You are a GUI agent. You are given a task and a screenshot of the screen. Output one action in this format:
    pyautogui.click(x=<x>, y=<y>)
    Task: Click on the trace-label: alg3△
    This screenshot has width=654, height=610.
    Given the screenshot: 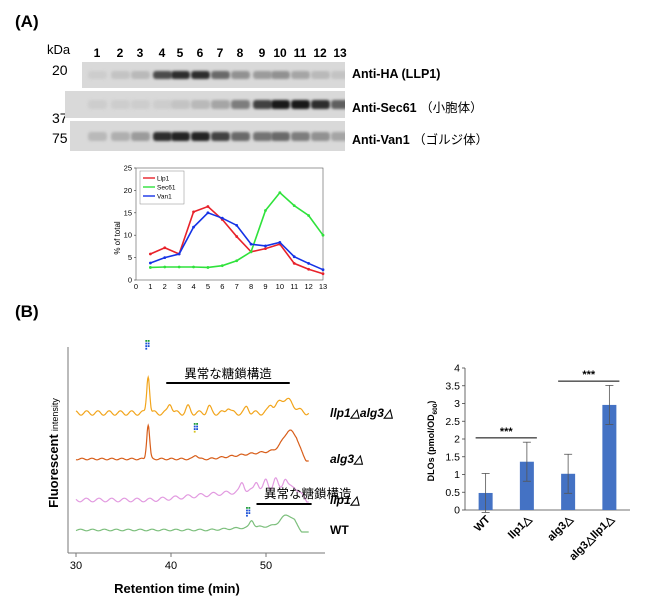 What is the action you would take?
    pyautogui.click(x=347, y=459)
    